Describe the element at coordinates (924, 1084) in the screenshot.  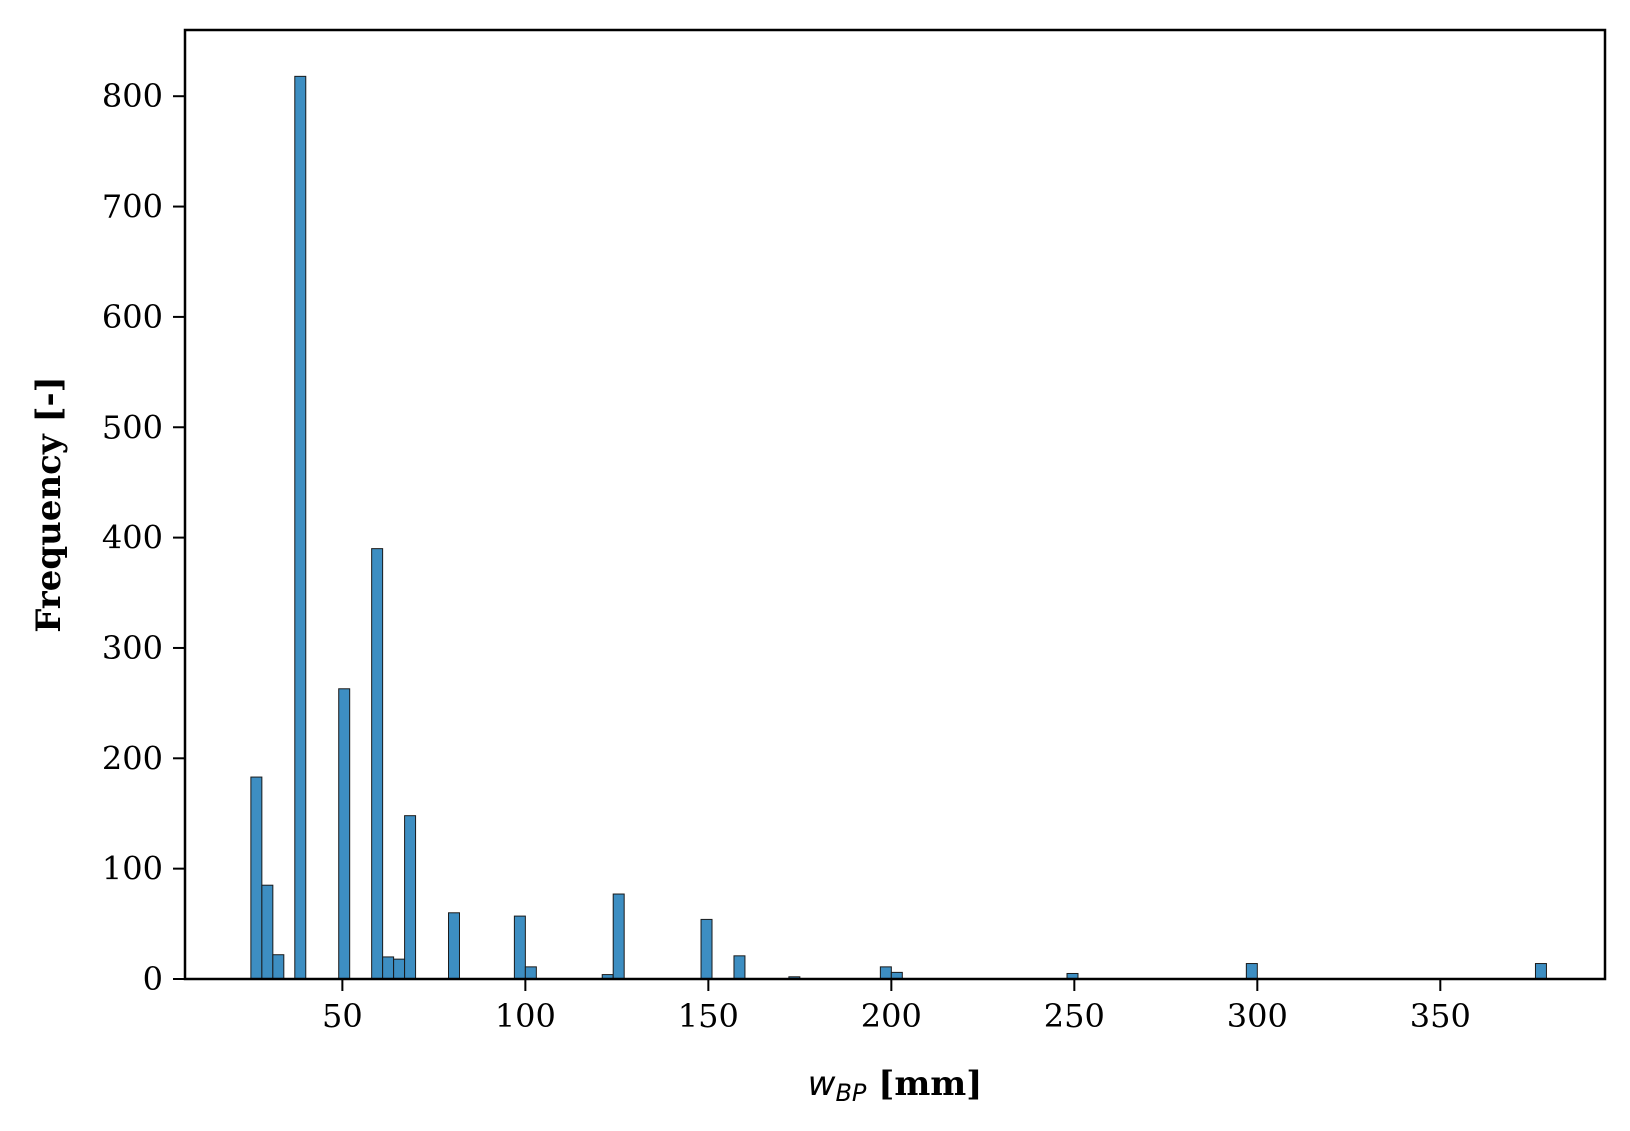
I see `x-axis-label-unit: [mm]` at that location.